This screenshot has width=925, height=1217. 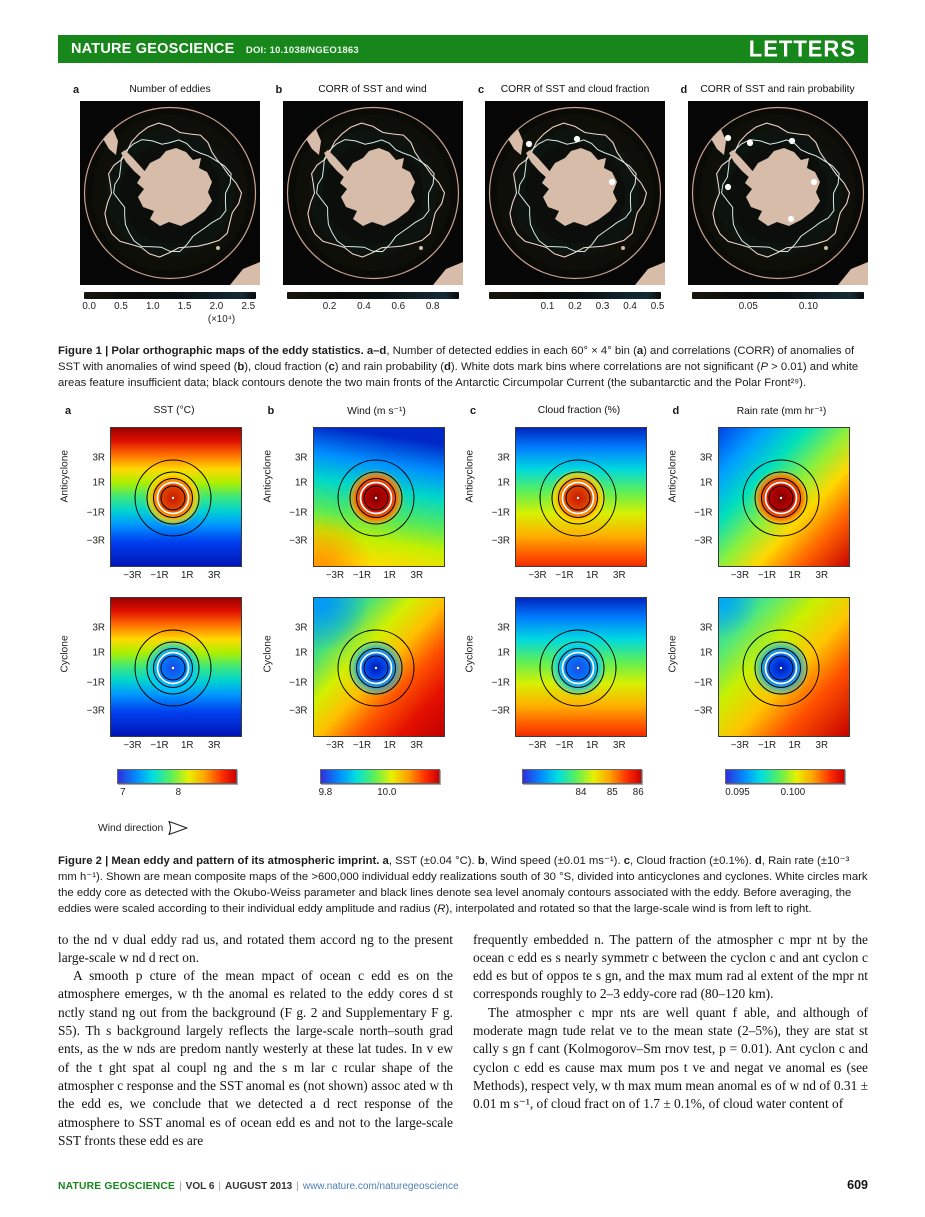 I want to click on panel-letter: d, so click(x=684, y=90).